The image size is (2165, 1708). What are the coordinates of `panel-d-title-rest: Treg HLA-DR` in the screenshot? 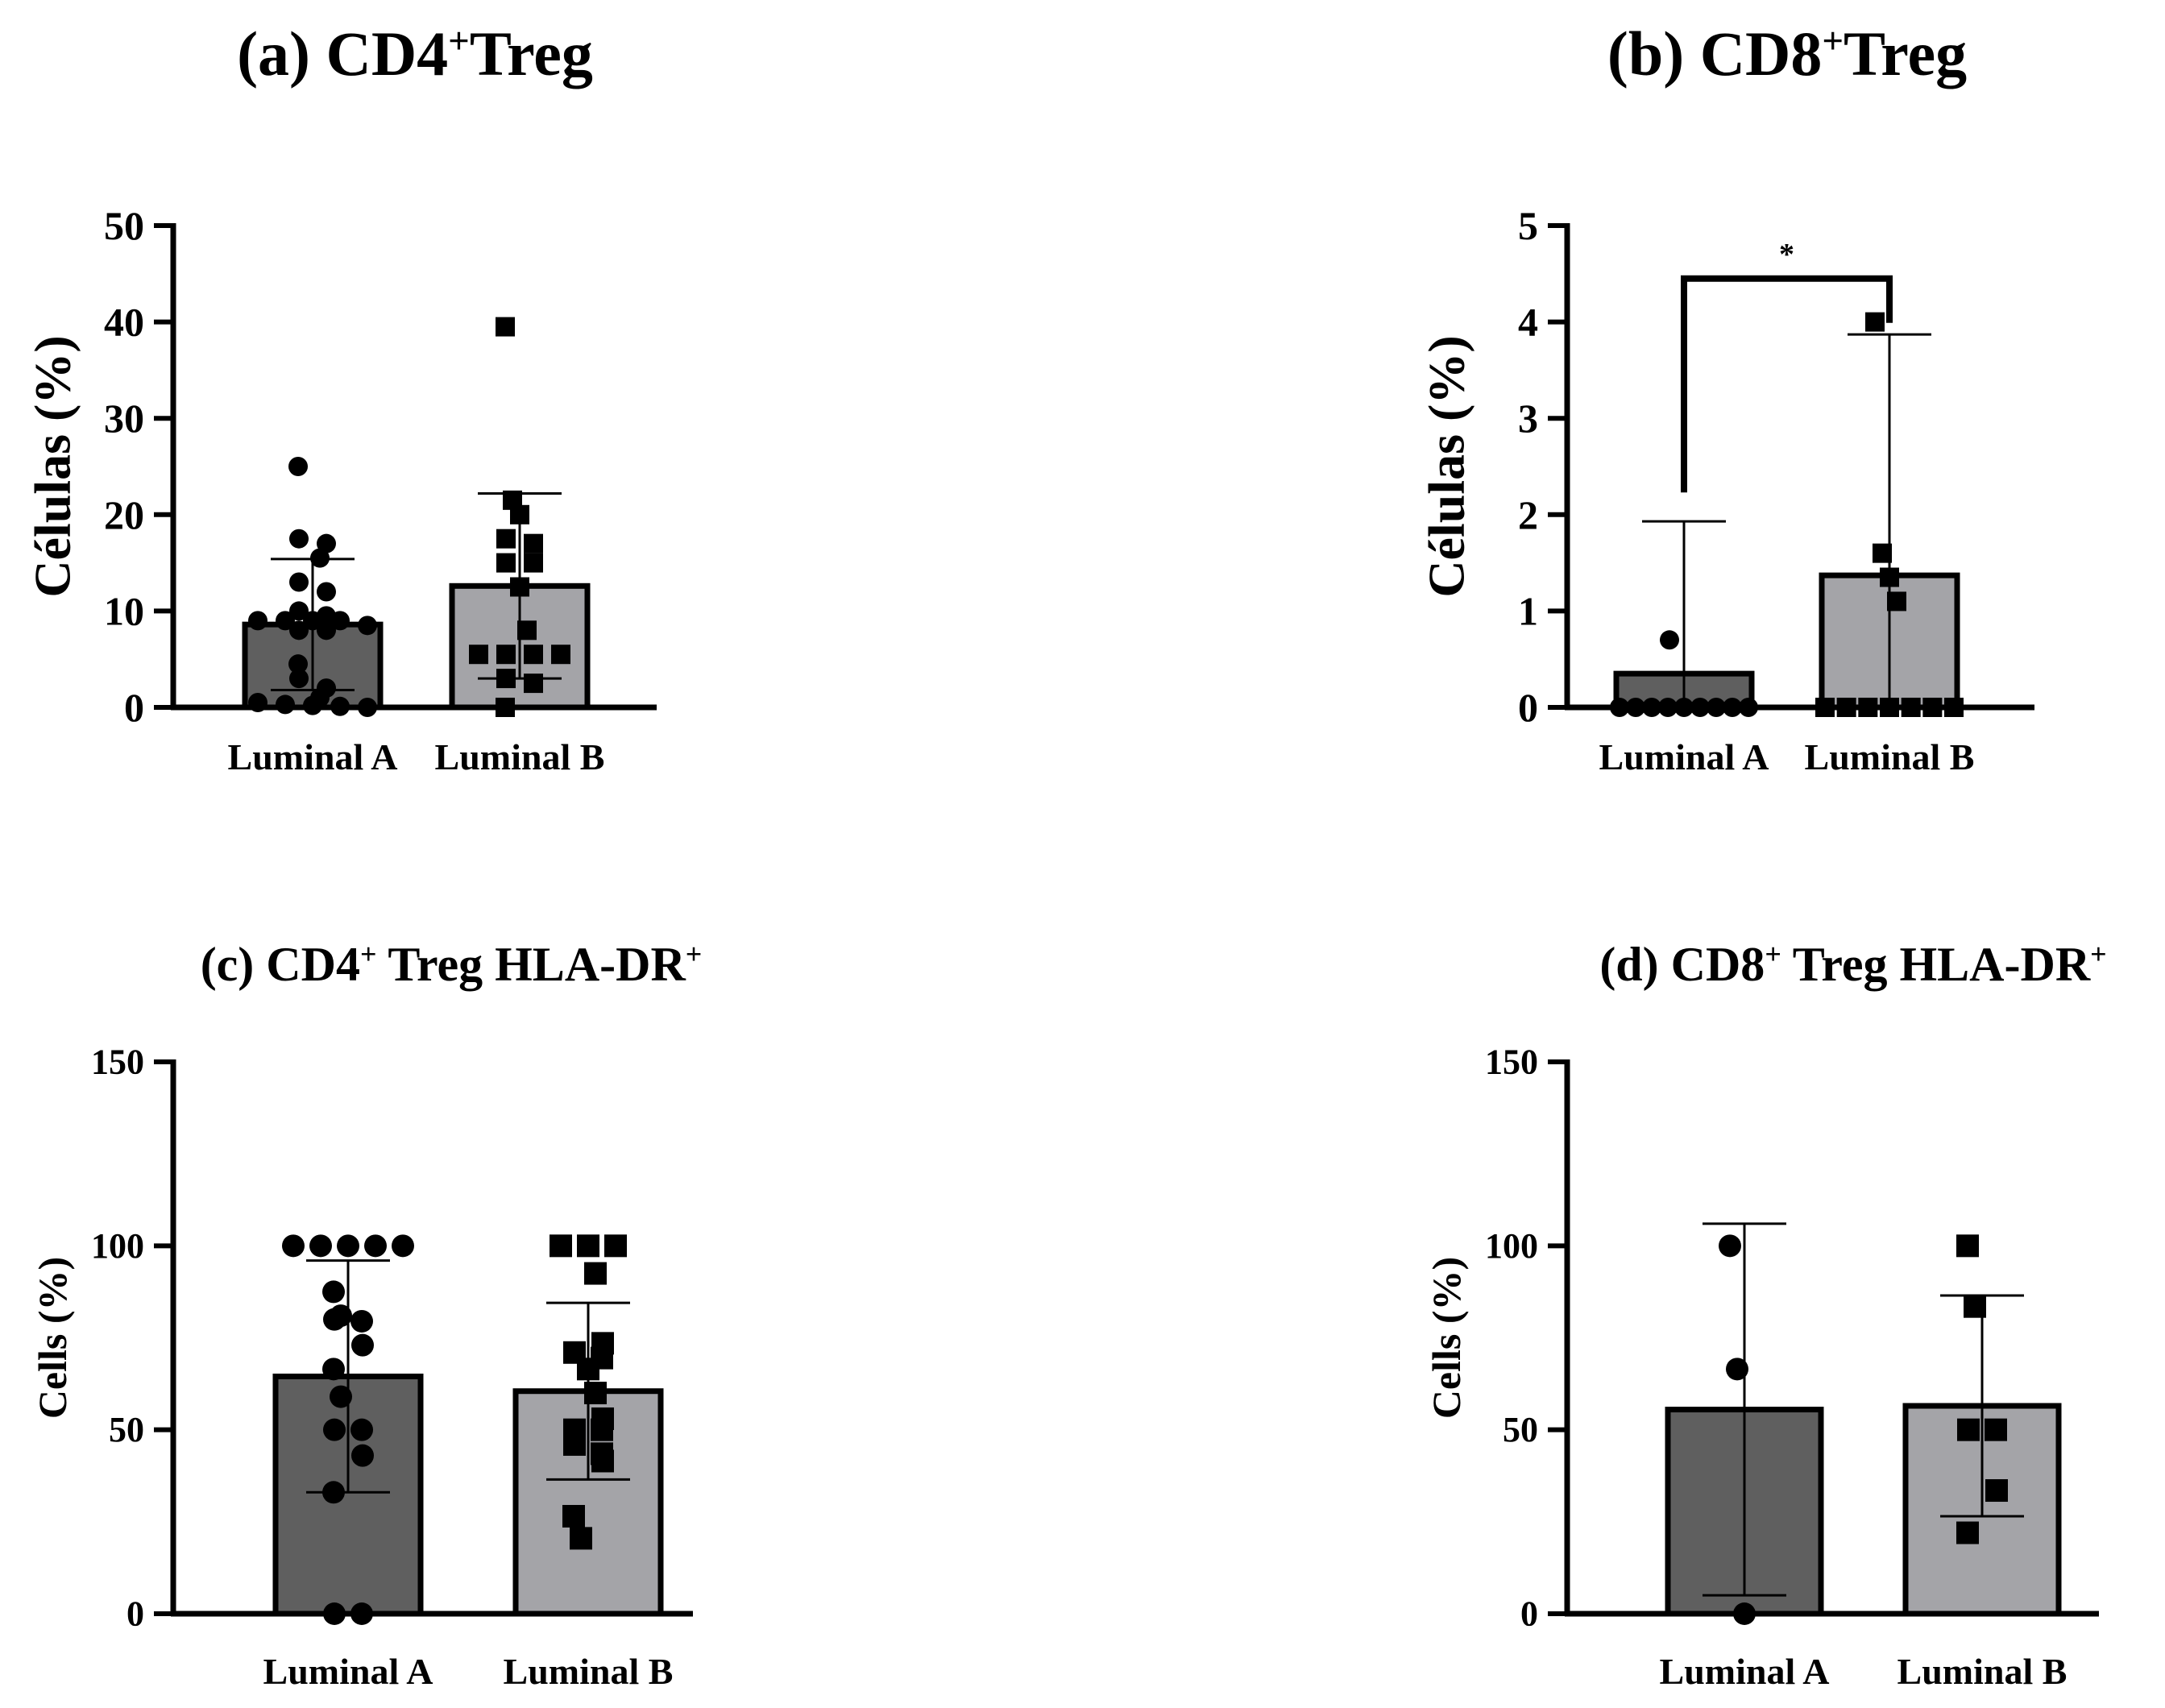 It's located at (1936, 965).